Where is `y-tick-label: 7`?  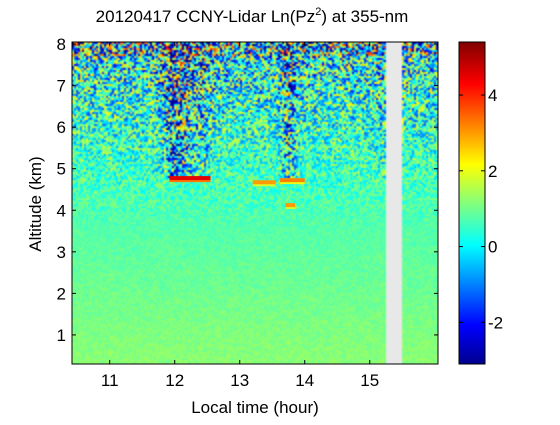 y-tick-label: 7 is located at coordinates (61, 86).